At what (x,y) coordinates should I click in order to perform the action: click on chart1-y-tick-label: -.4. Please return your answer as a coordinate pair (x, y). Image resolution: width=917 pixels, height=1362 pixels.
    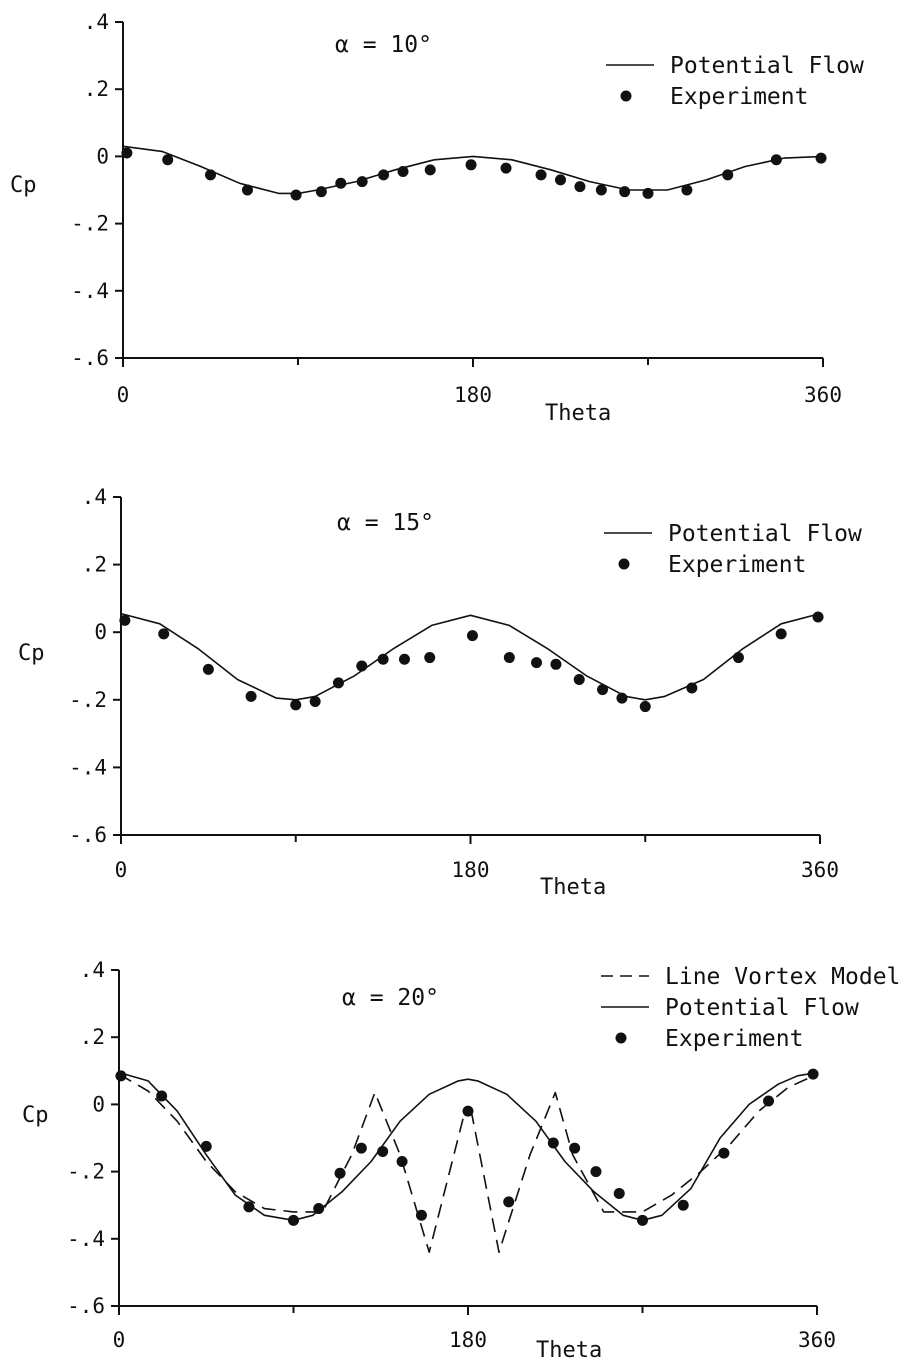
    Looking at the image, I should click on (90, 291).